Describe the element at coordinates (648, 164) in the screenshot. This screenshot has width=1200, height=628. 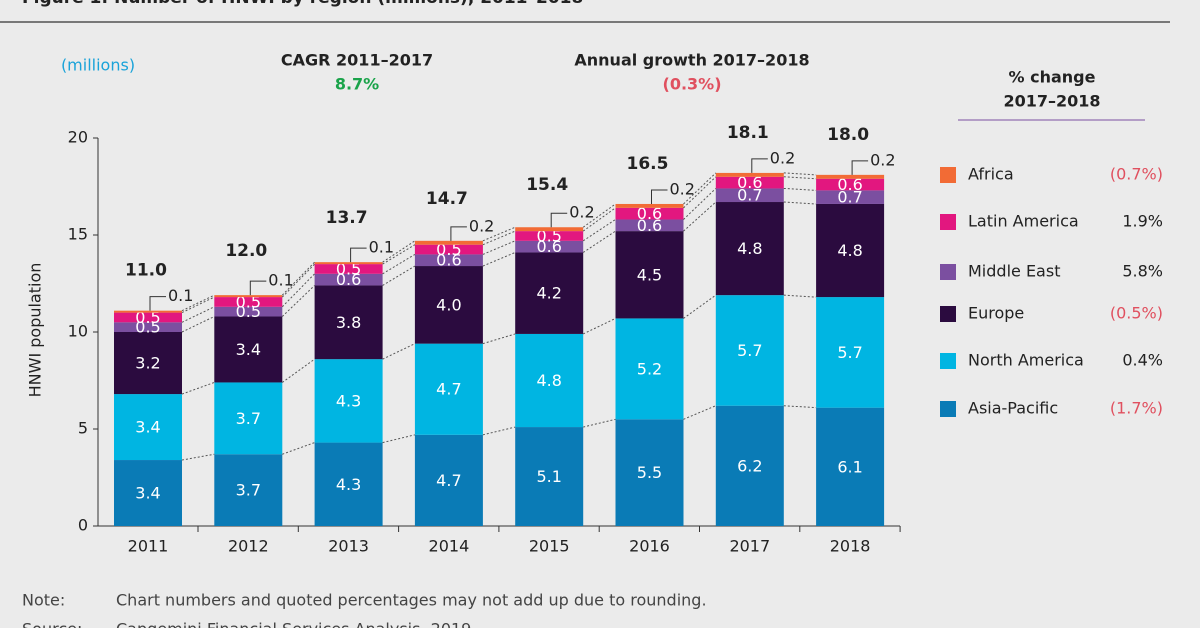
I see `total-label: 16.5` at that location.